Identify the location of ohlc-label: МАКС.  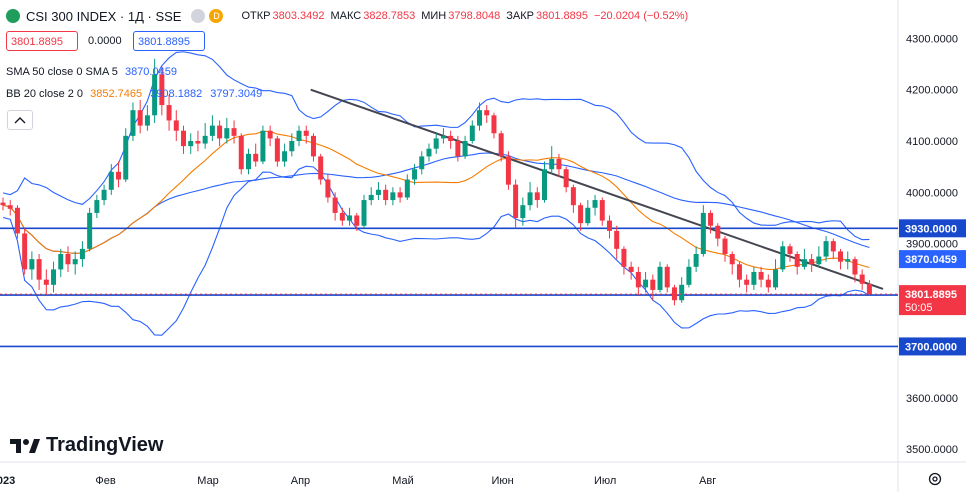
(346, 16).